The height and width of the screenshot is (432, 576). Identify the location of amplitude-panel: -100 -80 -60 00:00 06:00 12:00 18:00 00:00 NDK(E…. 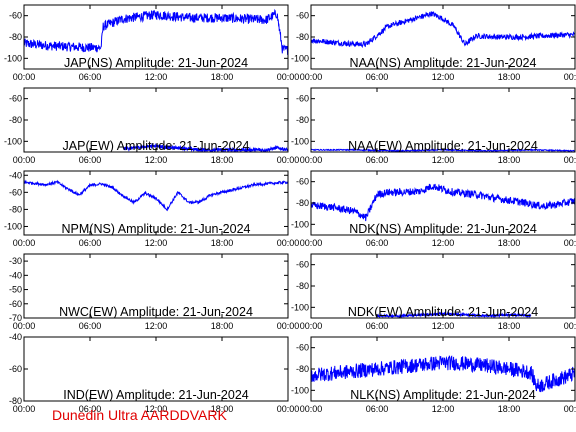
(433, 292).